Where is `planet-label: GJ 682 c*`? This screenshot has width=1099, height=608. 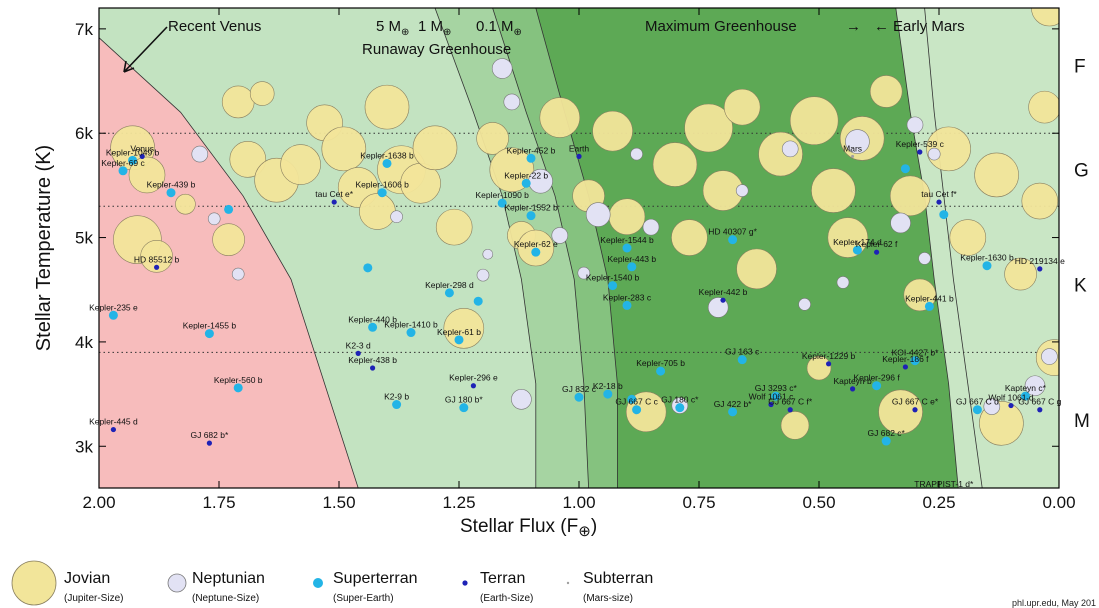 planet-label: GJ 682 c* is located at coordinates (887, 433).